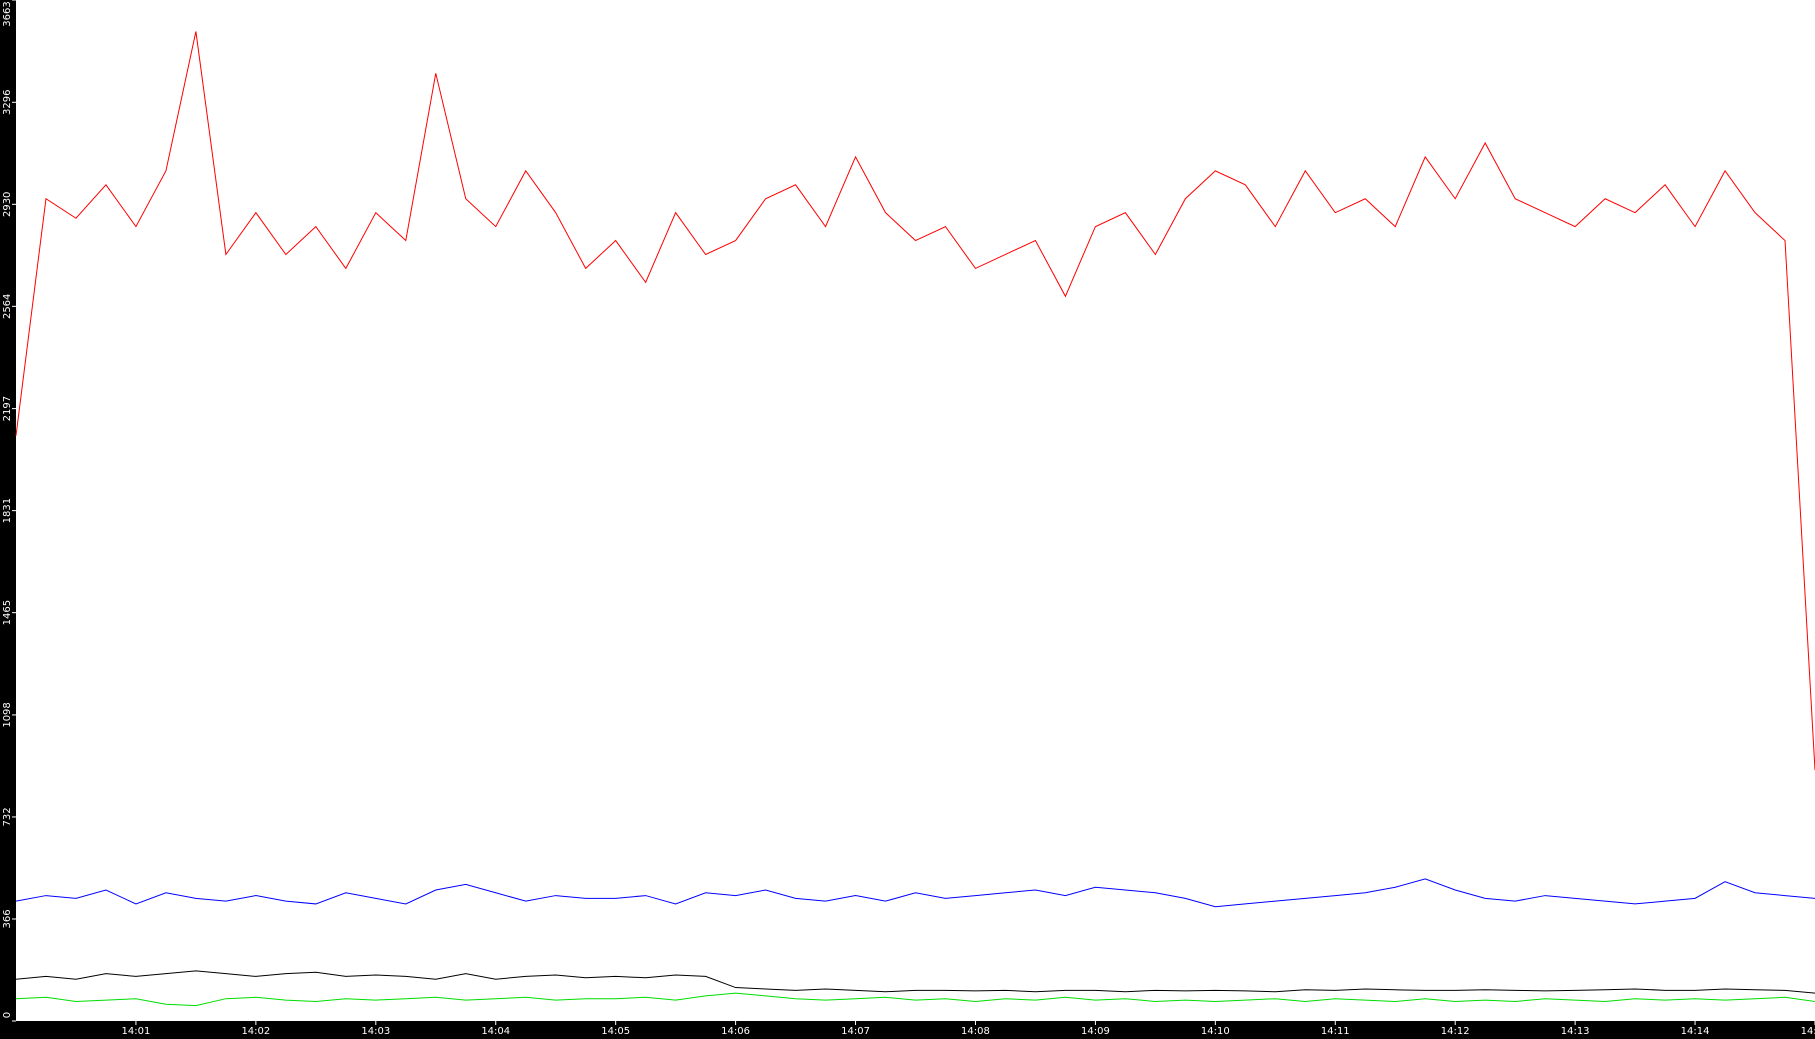 The width and height of the screenshot is (1815, 1039). What do you see at coordinates (375, 1031) in the screenshot?
I see `x-tick-label: 14:03` at bounding box center [375, 1031].